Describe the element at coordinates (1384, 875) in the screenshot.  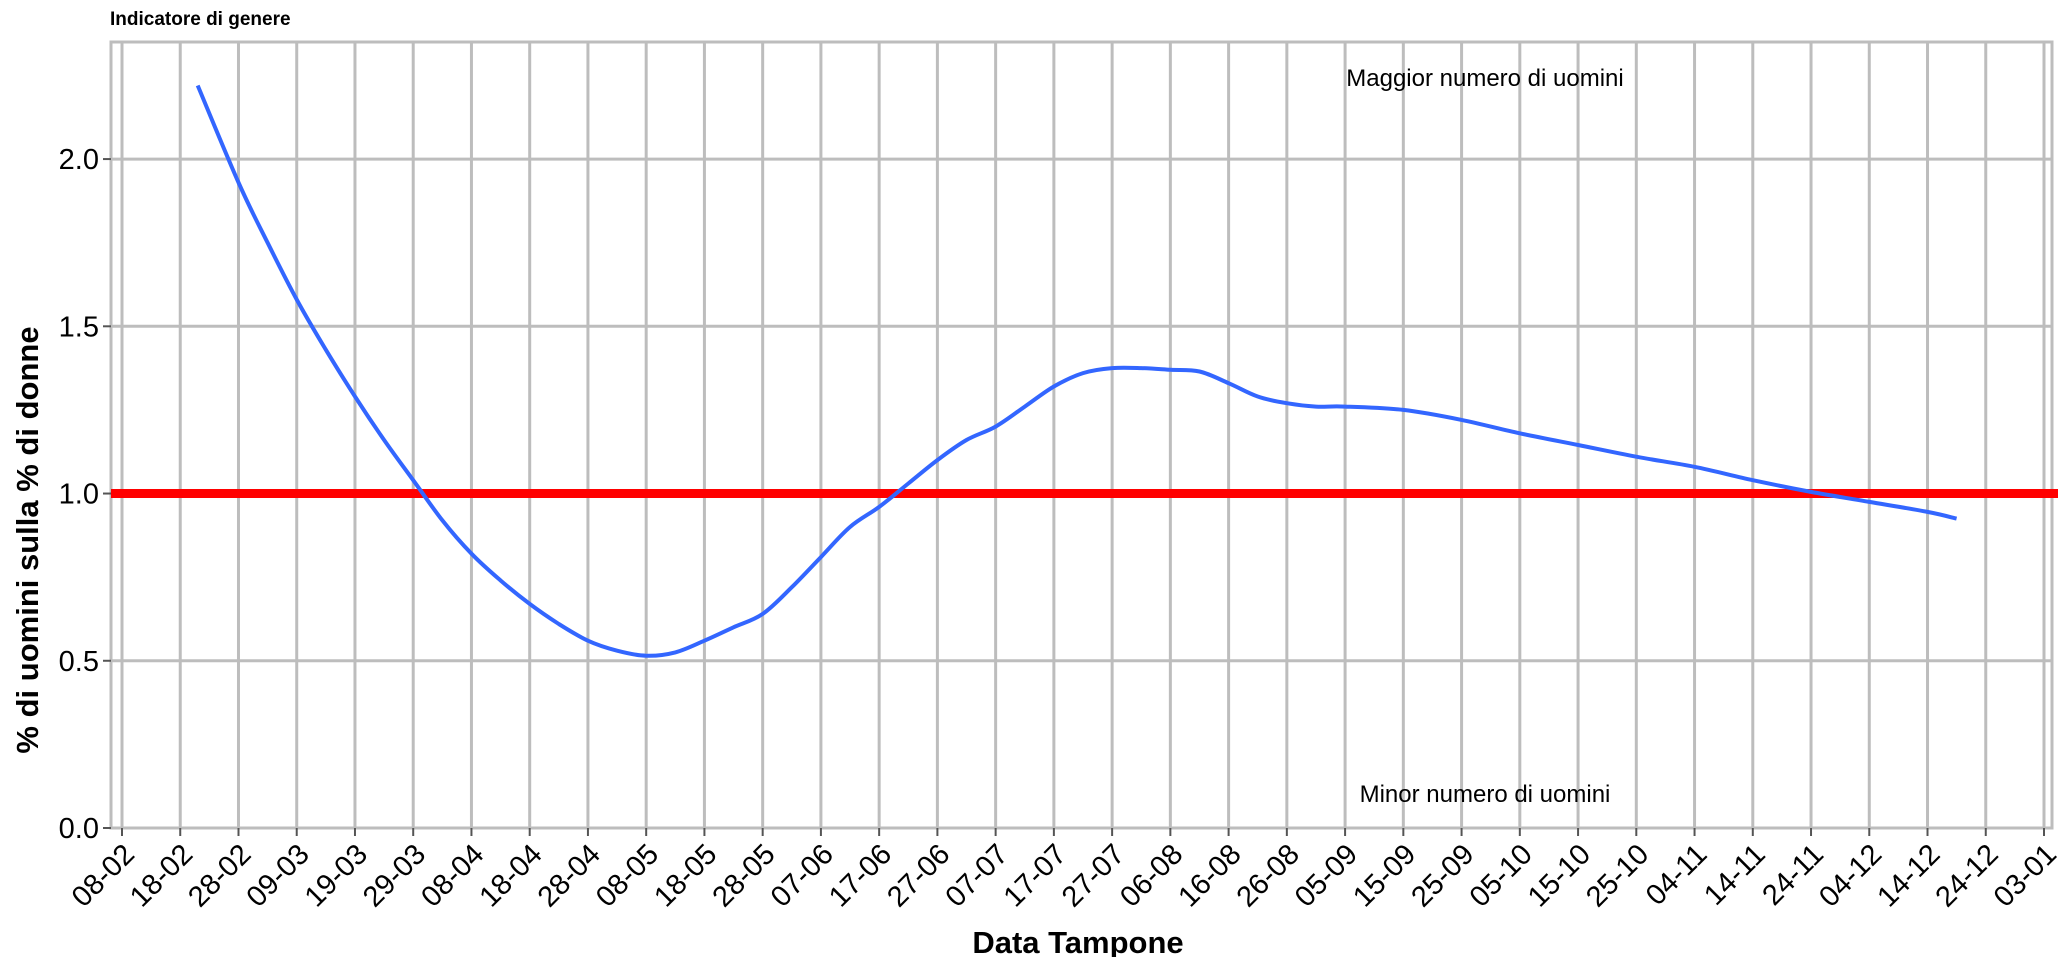
I see `x-tick-label: 15-09` at that location.